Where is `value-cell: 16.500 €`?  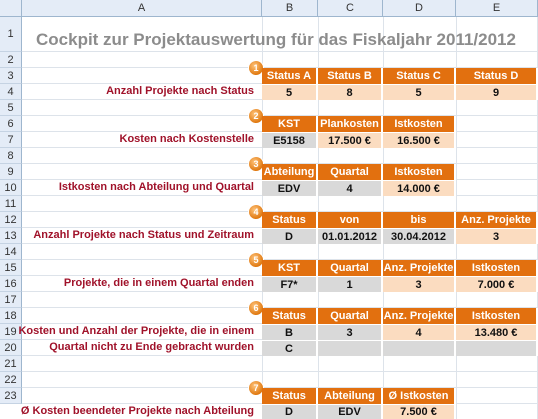 value-cell: 16.500 € is located at coordinates (419, 140).